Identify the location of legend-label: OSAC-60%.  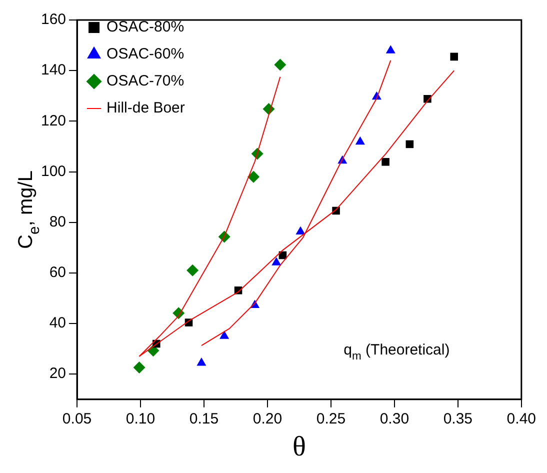
(145, 54).